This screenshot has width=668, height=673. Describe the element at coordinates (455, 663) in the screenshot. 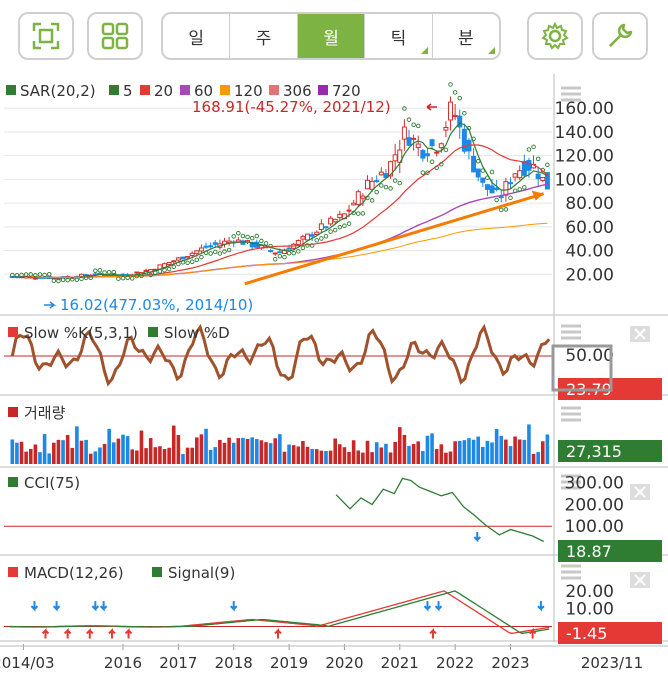

I see `x-axis-label: 2022` at that location.